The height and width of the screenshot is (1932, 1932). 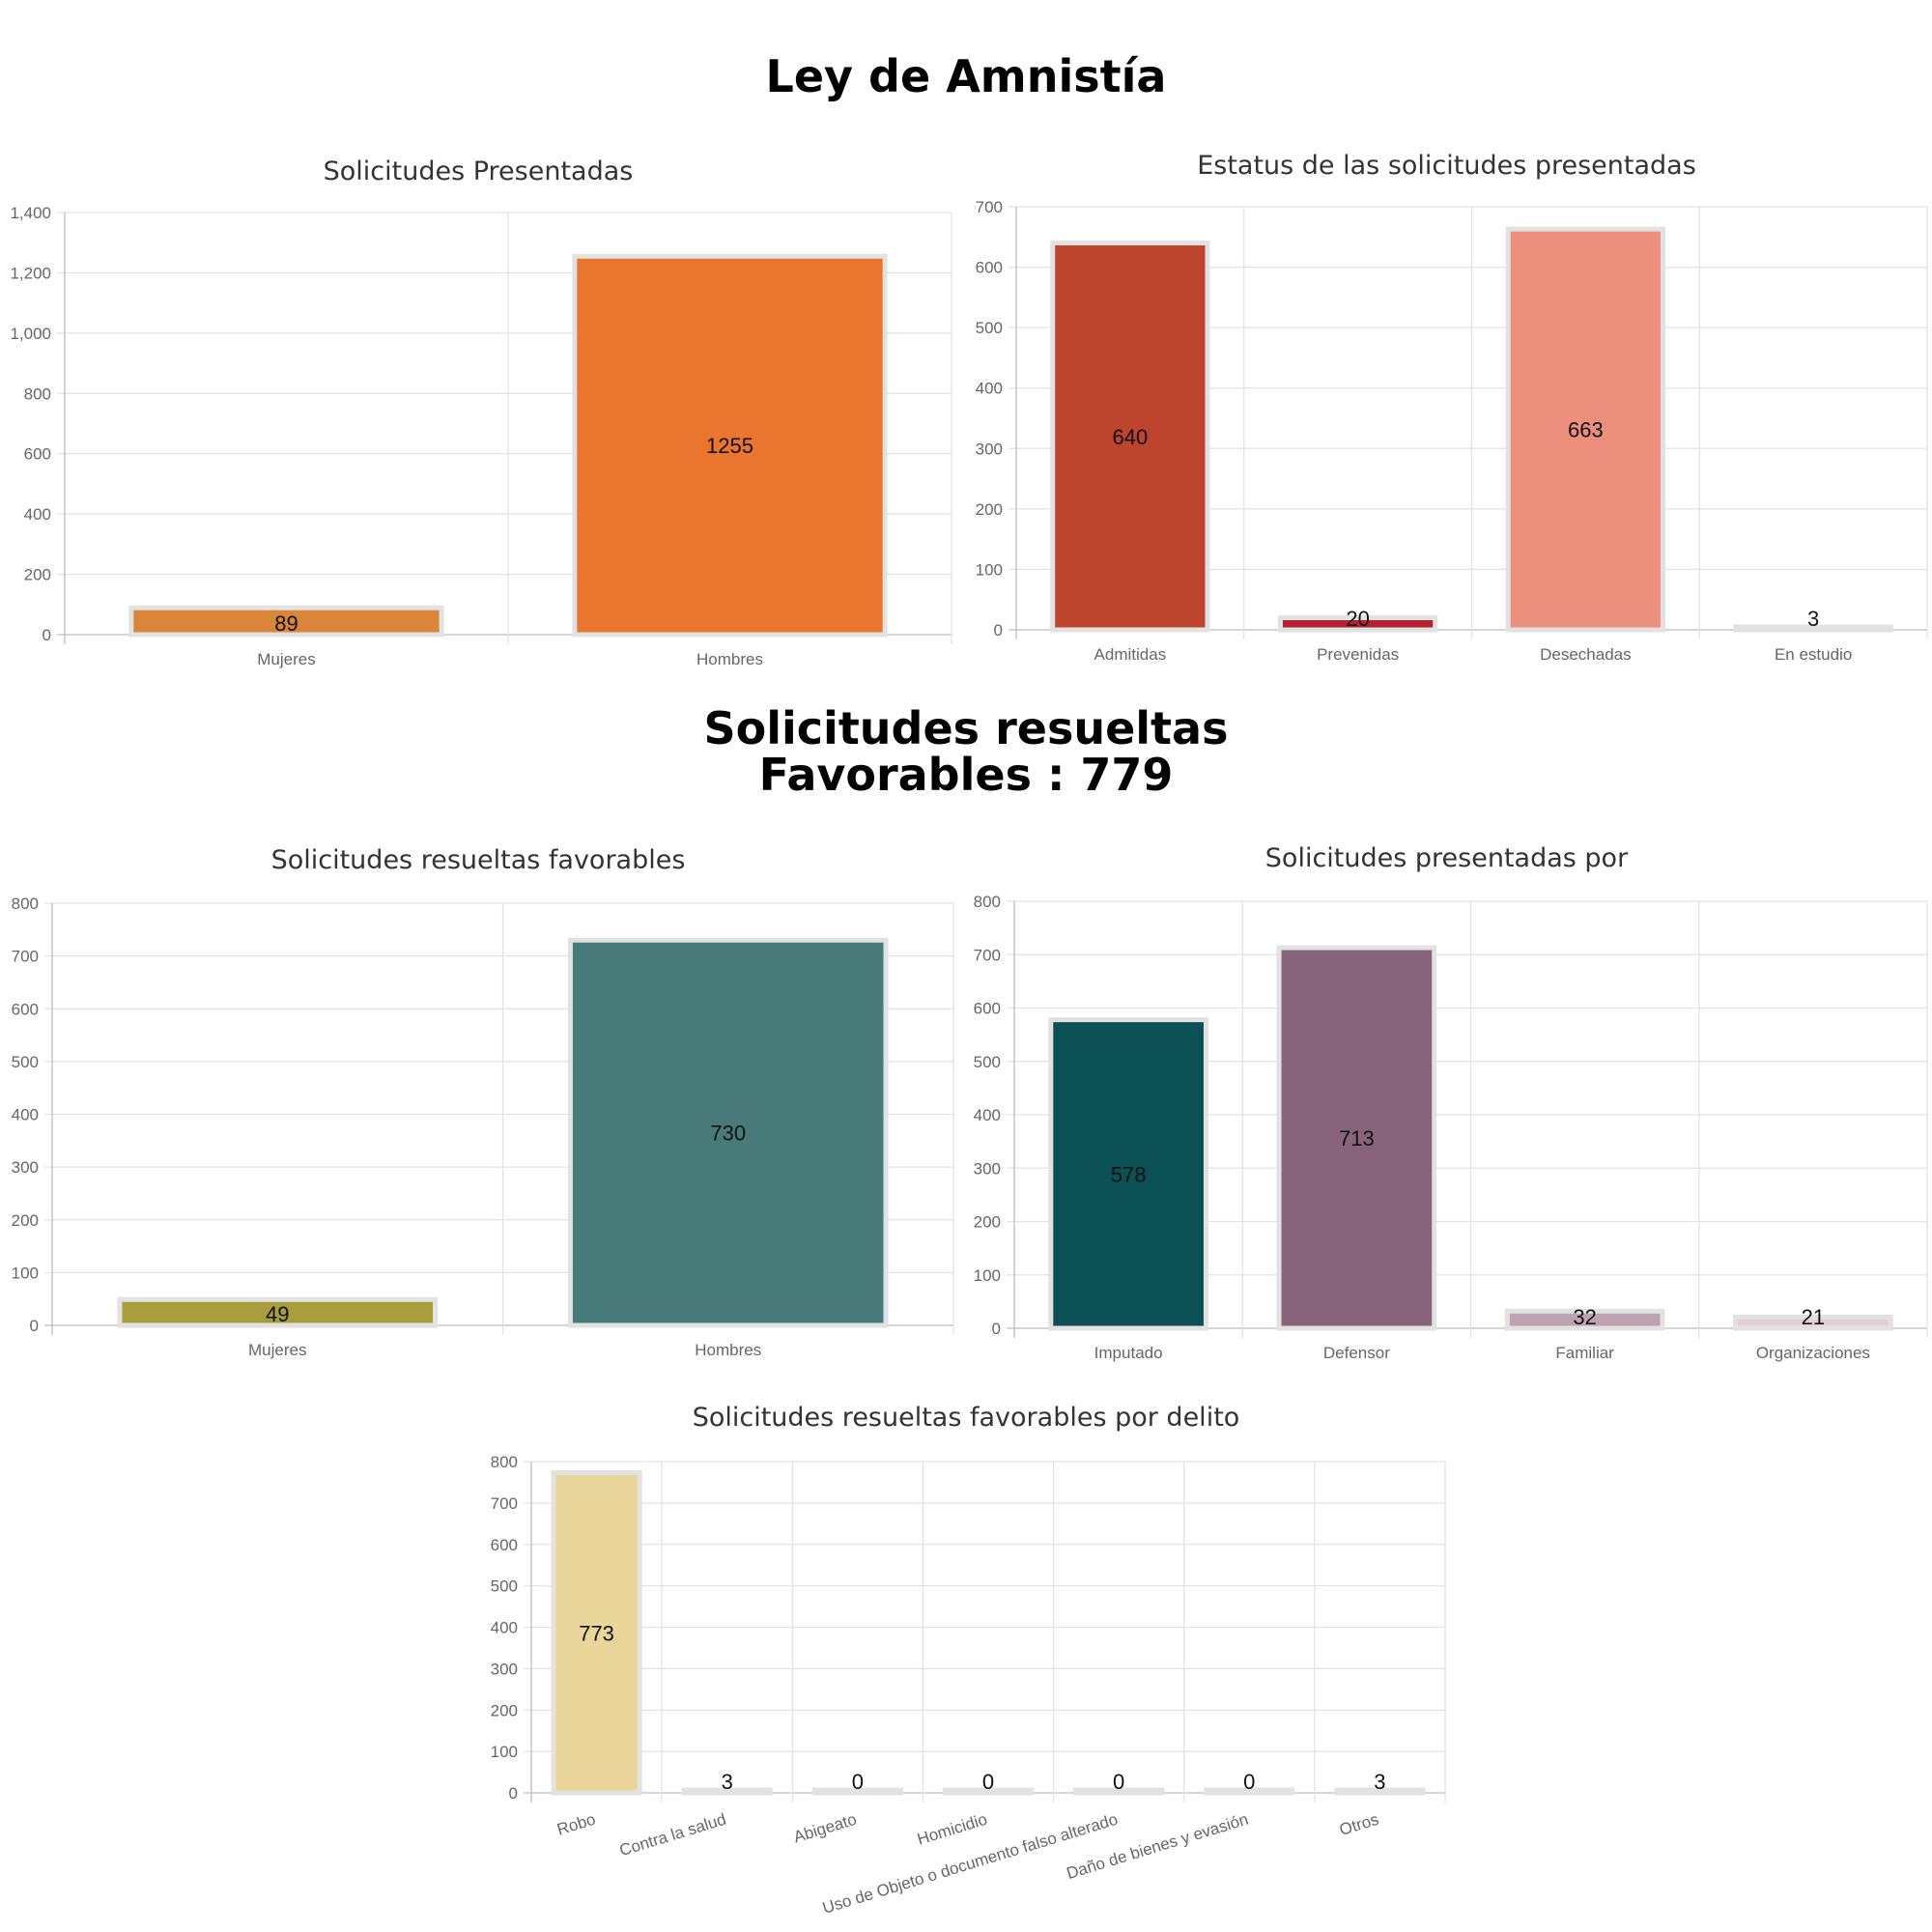 What do you see at coordinates (575, 1824) in the screenshot?
I see `x-tick-label: Robo` at bounding box center [575, 1824].